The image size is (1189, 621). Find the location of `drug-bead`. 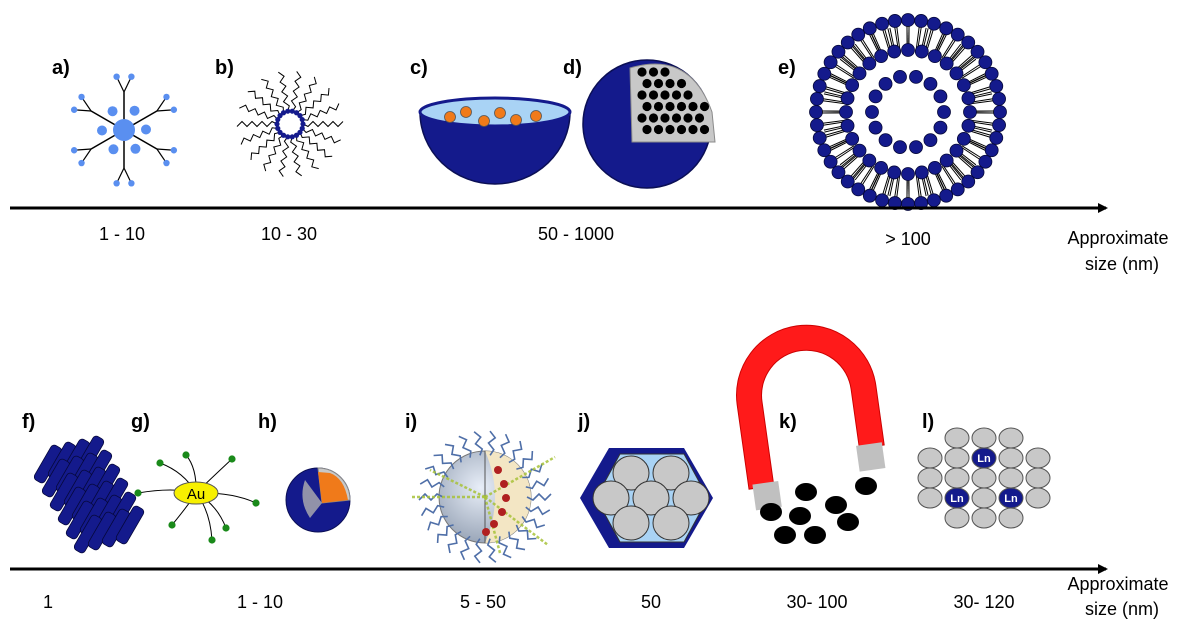

drug-bead is located at coordinates (506, 498).